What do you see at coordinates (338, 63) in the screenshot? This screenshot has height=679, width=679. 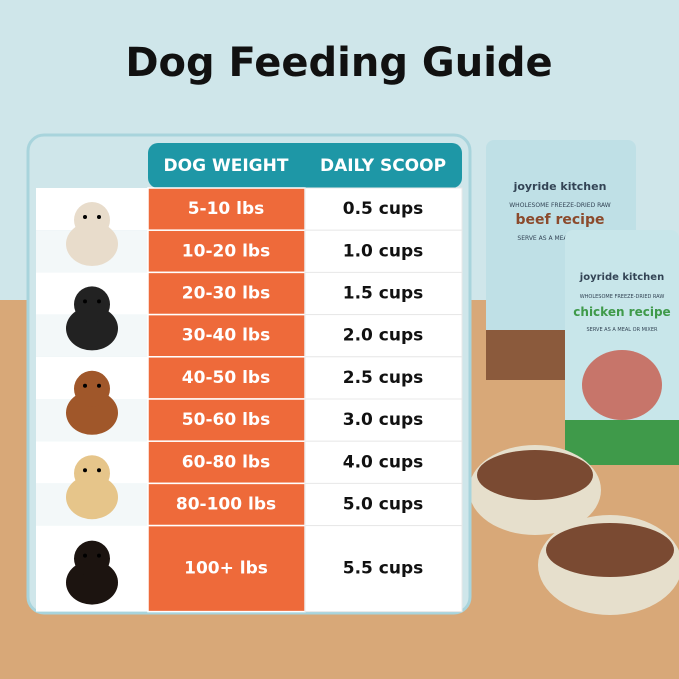 I see `title: Dog Feeding Guide` at bounding box center [338, 63].